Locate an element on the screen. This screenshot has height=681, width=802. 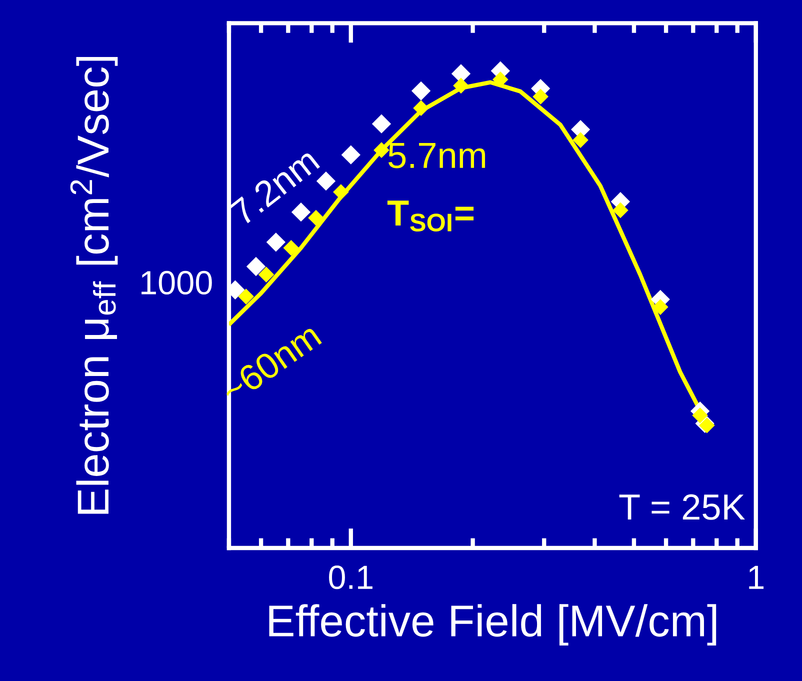
x-tick-label: 1 is located at coordinates (756, 577).